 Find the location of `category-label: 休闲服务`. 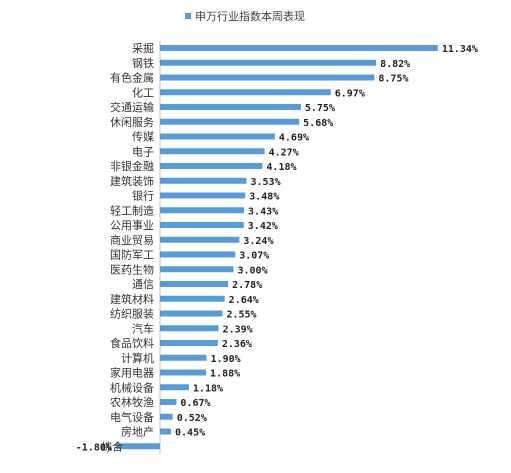

category-label: 休闲服务 is located at coordinates (132, 122).